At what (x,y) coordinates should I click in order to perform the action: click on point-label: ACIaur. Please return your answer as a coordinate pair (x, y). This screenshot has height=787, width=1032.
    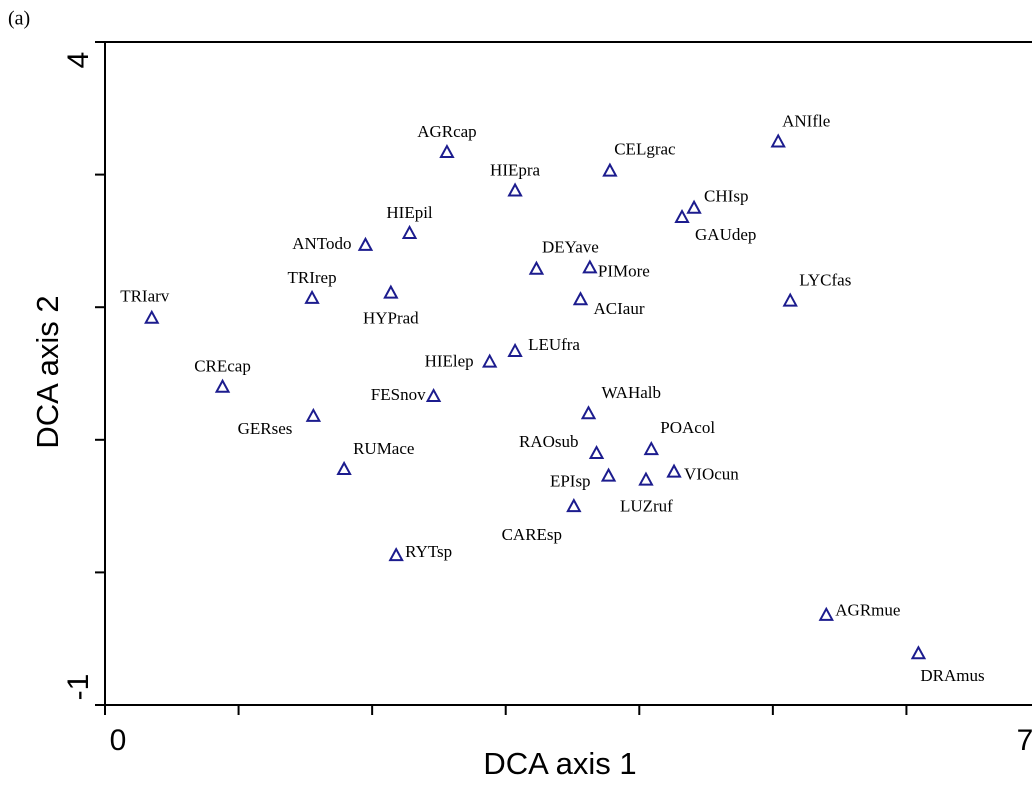
    Looking at the image, I should click on (619, 308).